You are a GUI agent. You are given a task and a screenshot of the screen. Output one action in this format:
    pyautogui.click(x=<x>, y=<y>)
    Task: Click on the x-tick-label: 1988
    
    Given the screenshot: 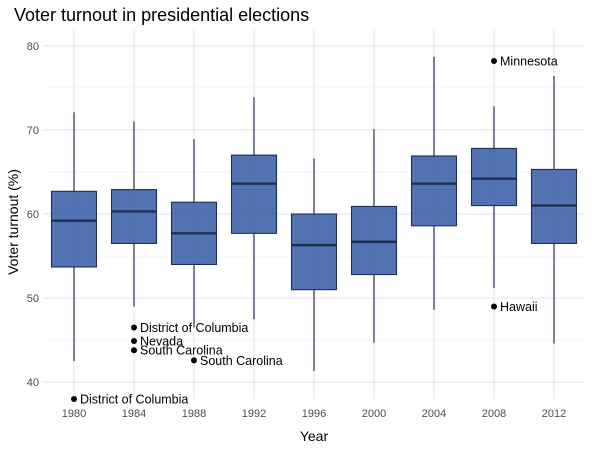 What is the action you would take?
    pyautogui.click(x=194, y=414)
    